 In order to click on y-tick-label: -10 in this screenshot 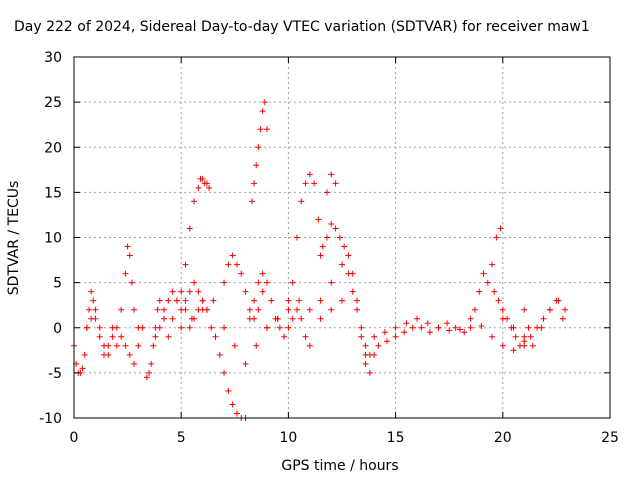, I will do `click(50, 419)`.